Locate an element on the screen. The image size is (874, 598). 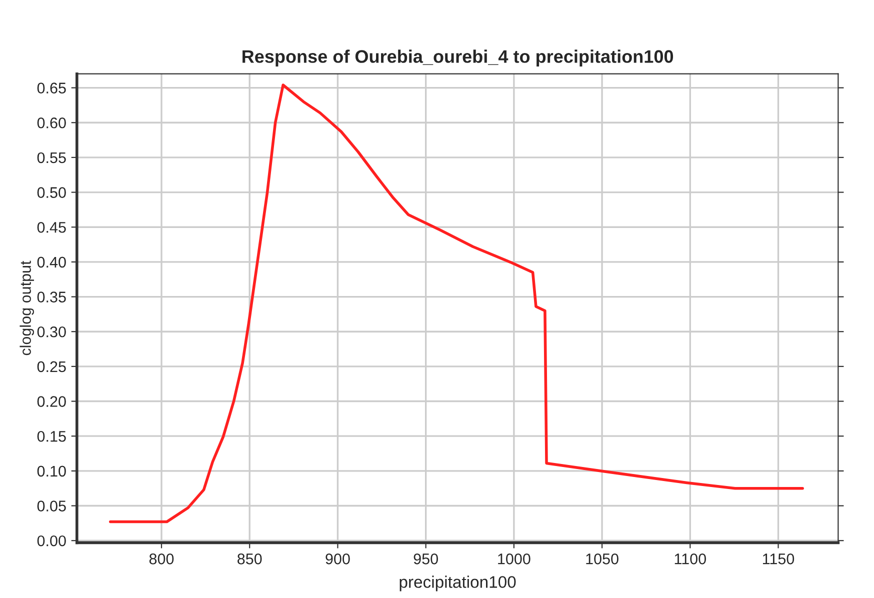
x-tick-label: 900 is located at coordinates (338, 559).